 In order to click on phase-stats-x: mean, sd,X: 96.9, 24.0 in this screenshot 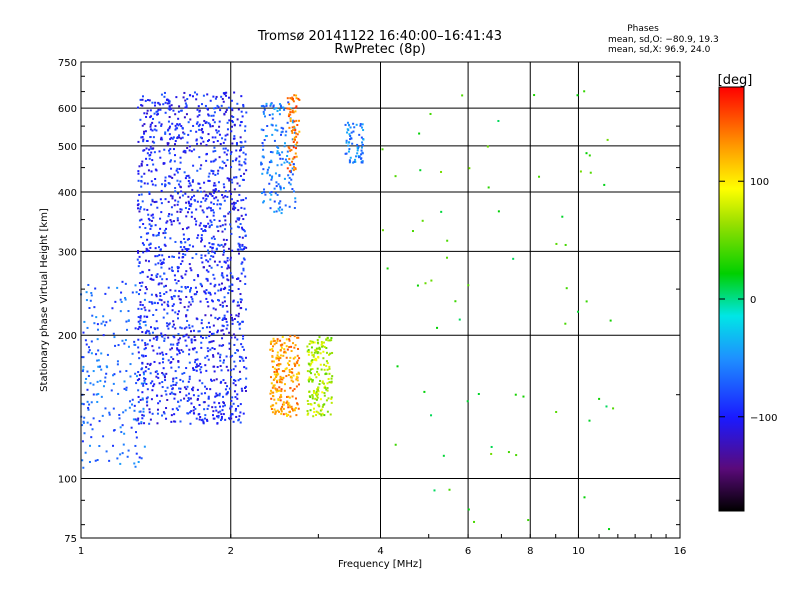, I will do `click(659, 50)`.